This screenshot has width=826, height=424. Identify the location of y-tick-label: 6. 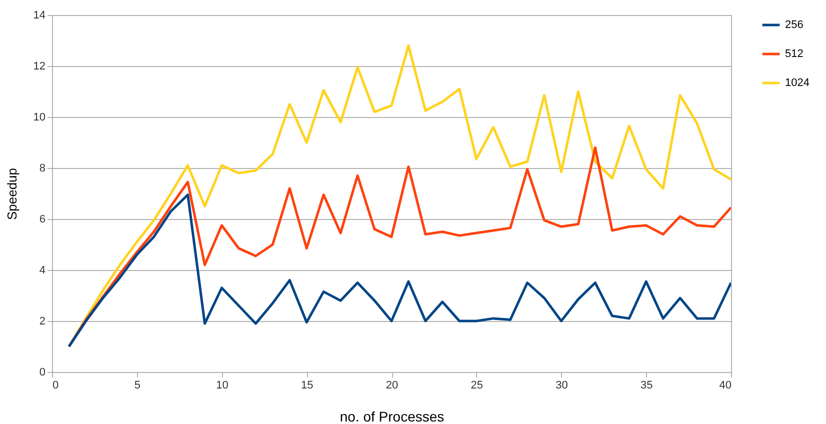
(42, 220).